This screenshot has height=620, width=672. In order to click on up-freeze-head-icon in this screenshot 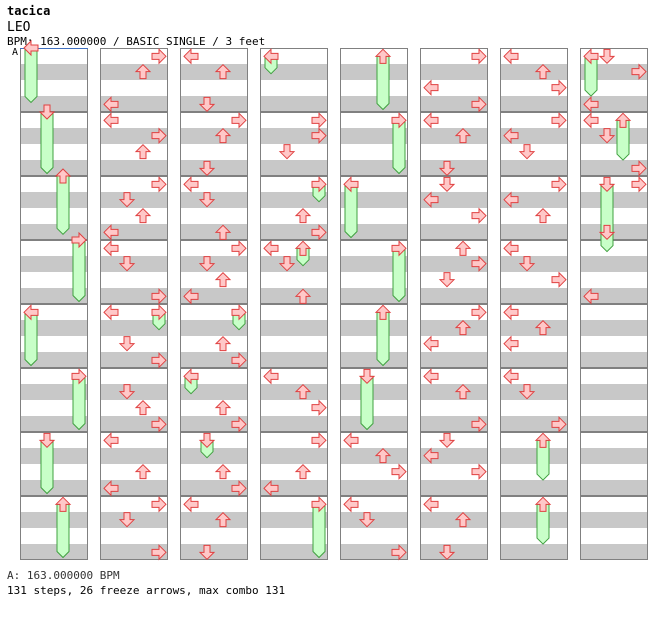, I will do `click(543, 440)`.